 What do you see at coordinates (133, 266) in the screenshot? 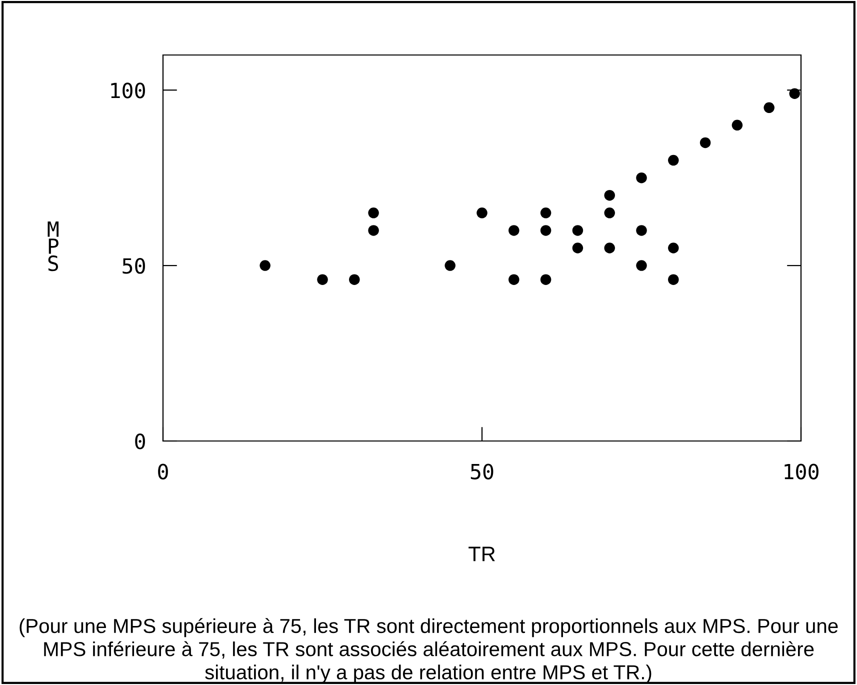
I see `y-tick-label: 50` at bounding box center [133, 266].